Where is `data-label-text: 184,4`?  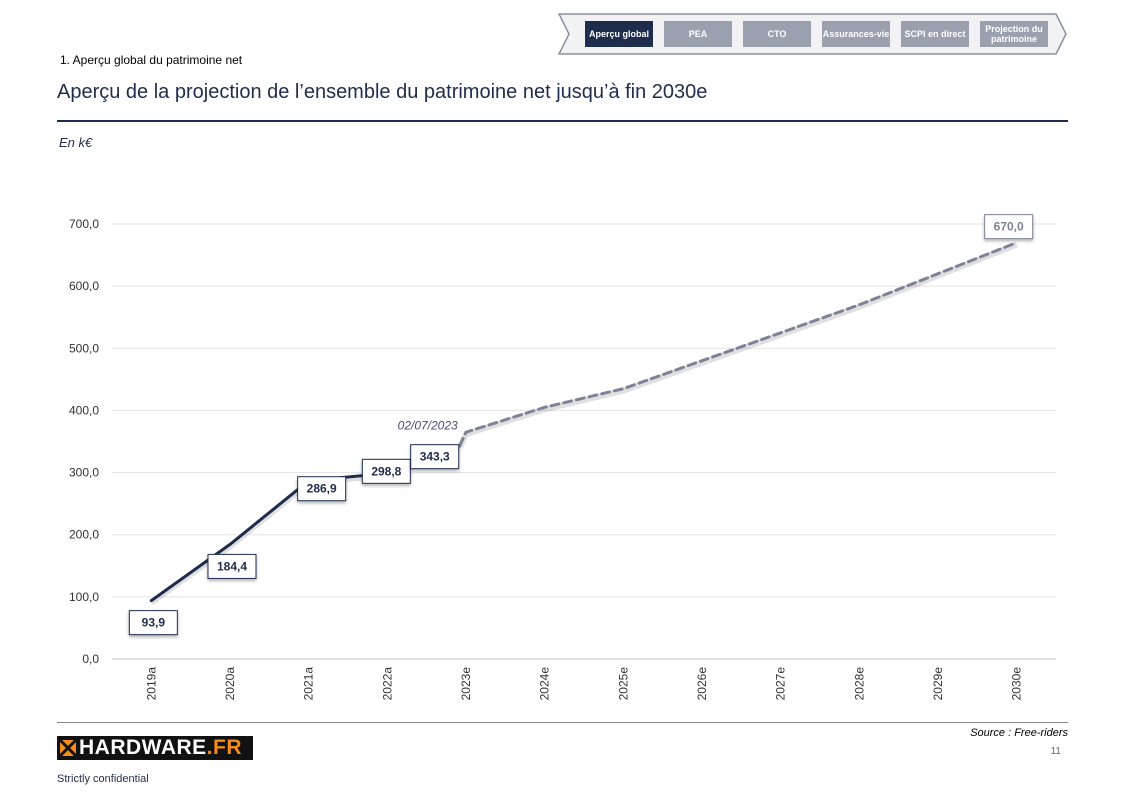 data-label-text: 184,4 is located at coordinates (232, 566).